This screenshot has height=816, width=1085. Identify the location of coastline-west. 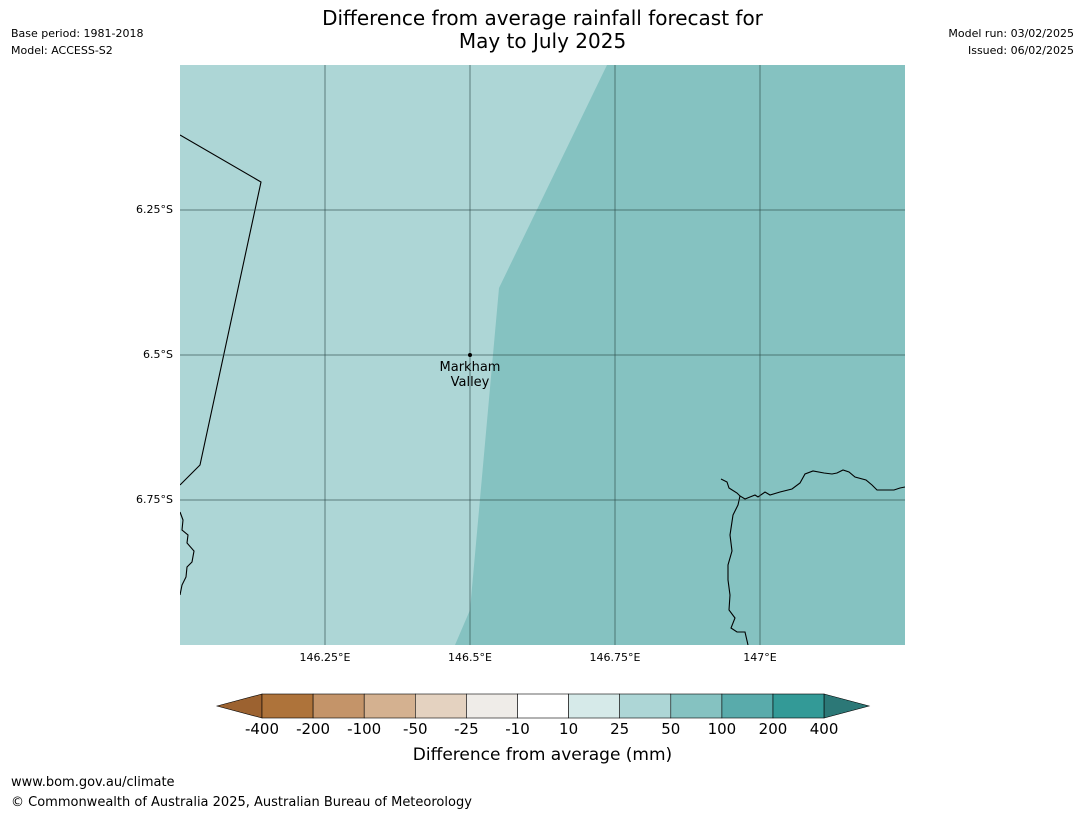
(187, 553).